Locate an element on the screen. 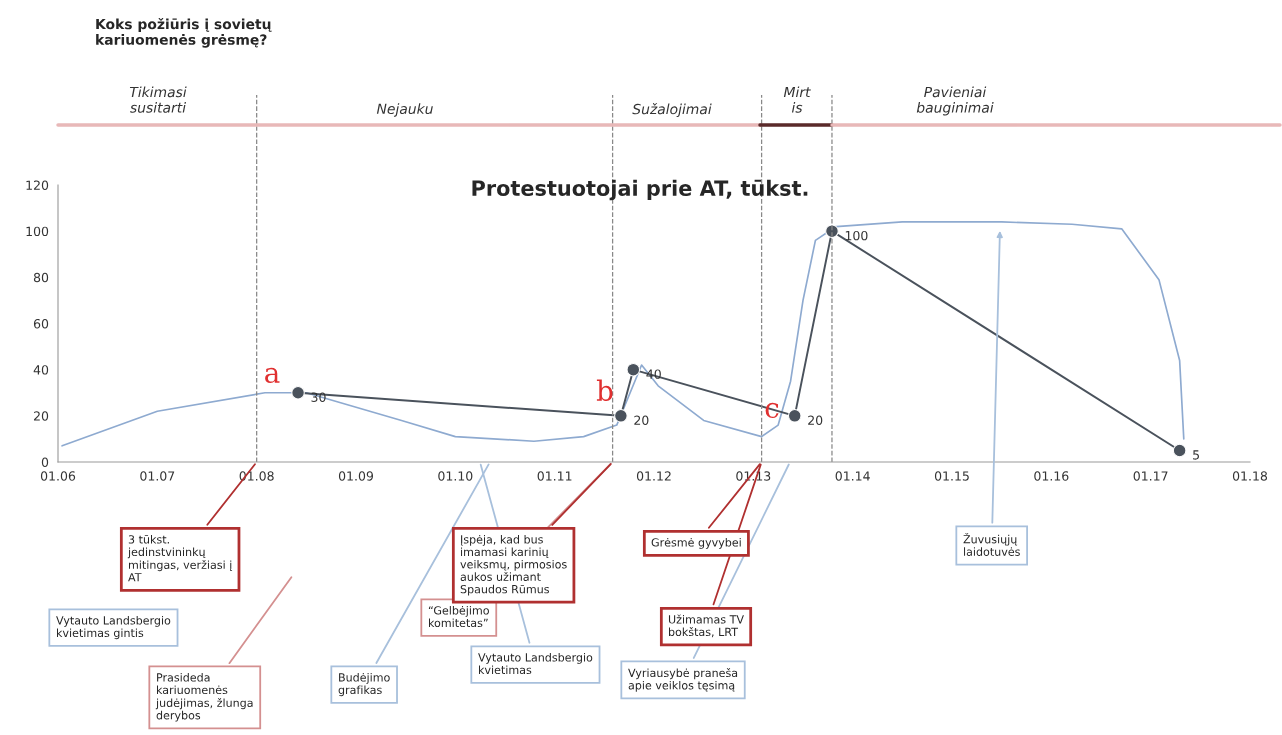 The image size is (1282, 735). text: Vyriausybė praneša apie veiklos tęsimą is located at coordinates (683, 680).